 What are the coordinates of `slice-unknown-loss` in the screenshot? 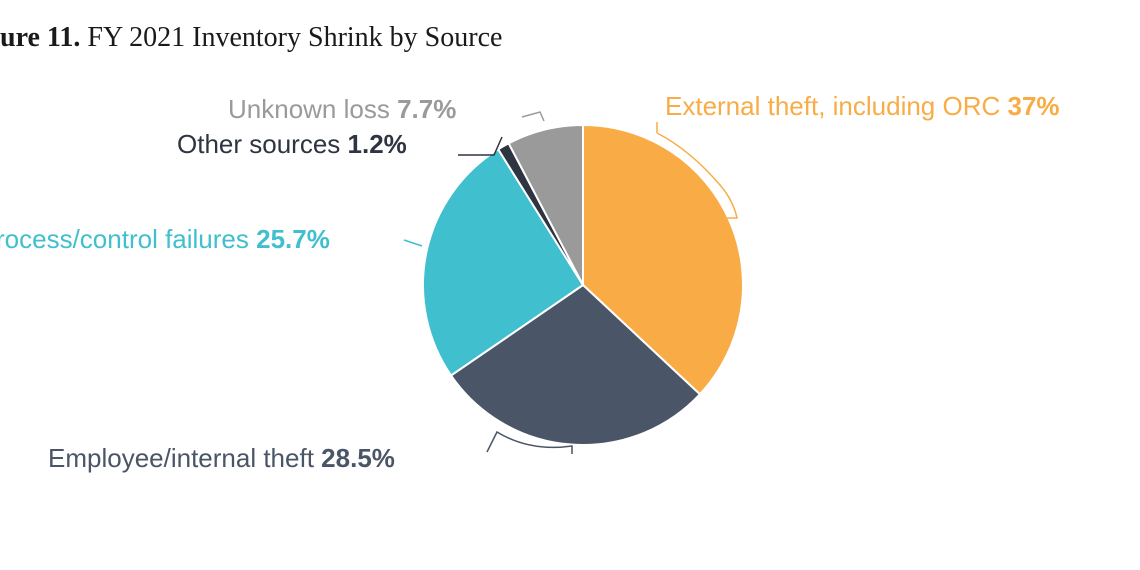 It's located at (545, 204).